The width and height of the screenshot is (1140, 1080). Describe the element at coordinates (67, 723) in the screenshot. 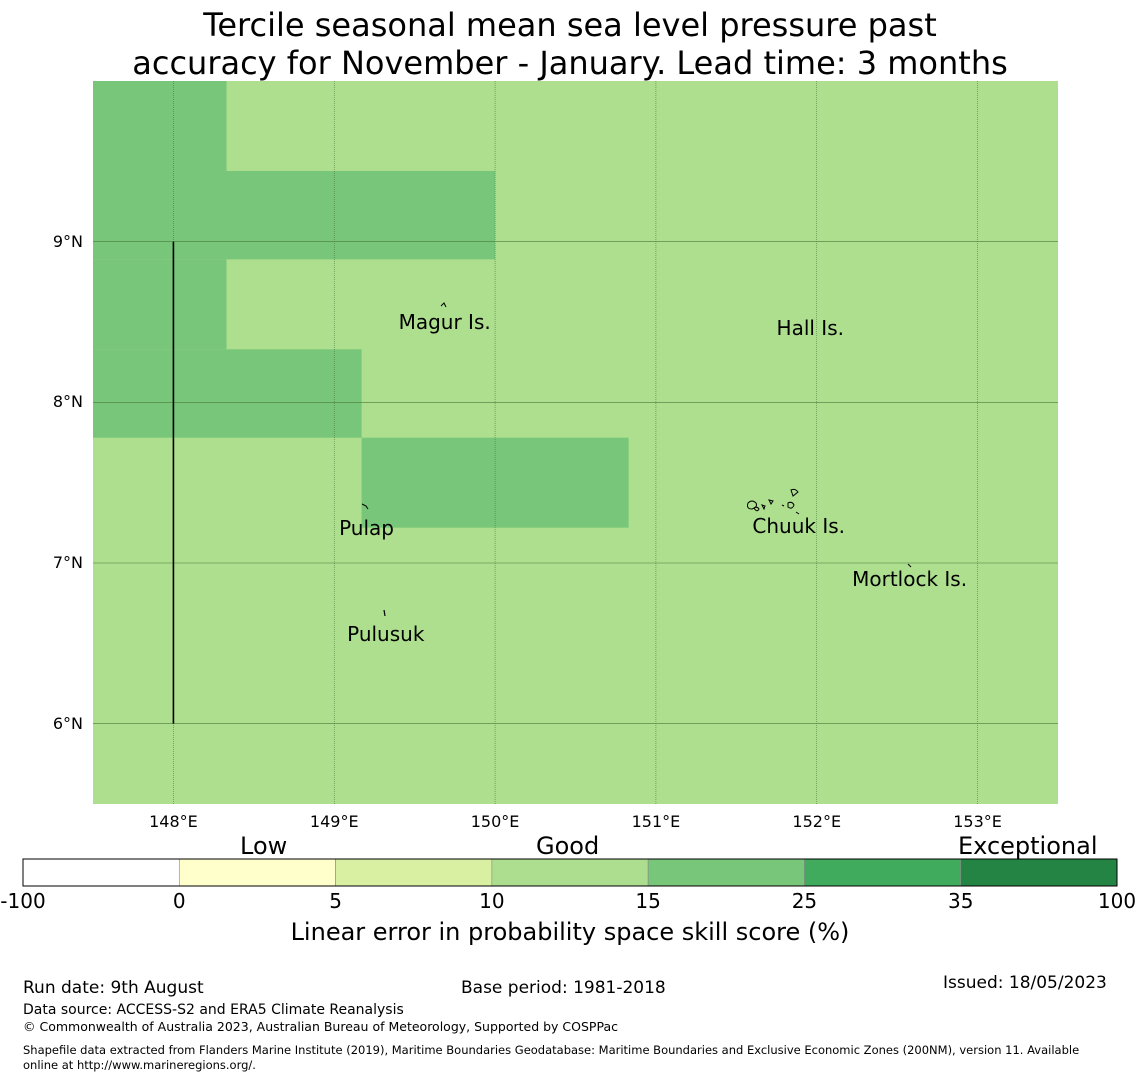

I see `lat-tick-label: 6°N` at that location.